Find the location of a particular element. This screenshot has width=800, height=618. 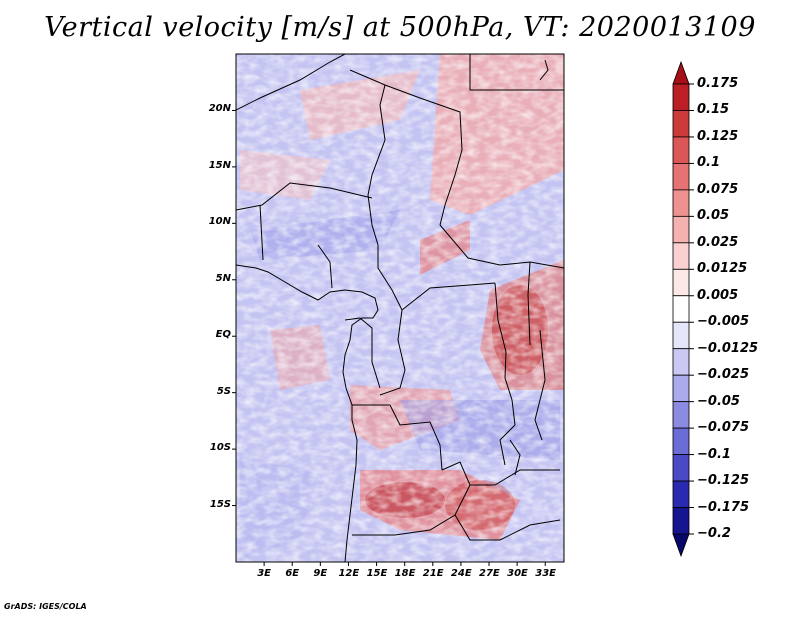

colorbar-level-label: −0.025 is located at coordinates (723, 375).